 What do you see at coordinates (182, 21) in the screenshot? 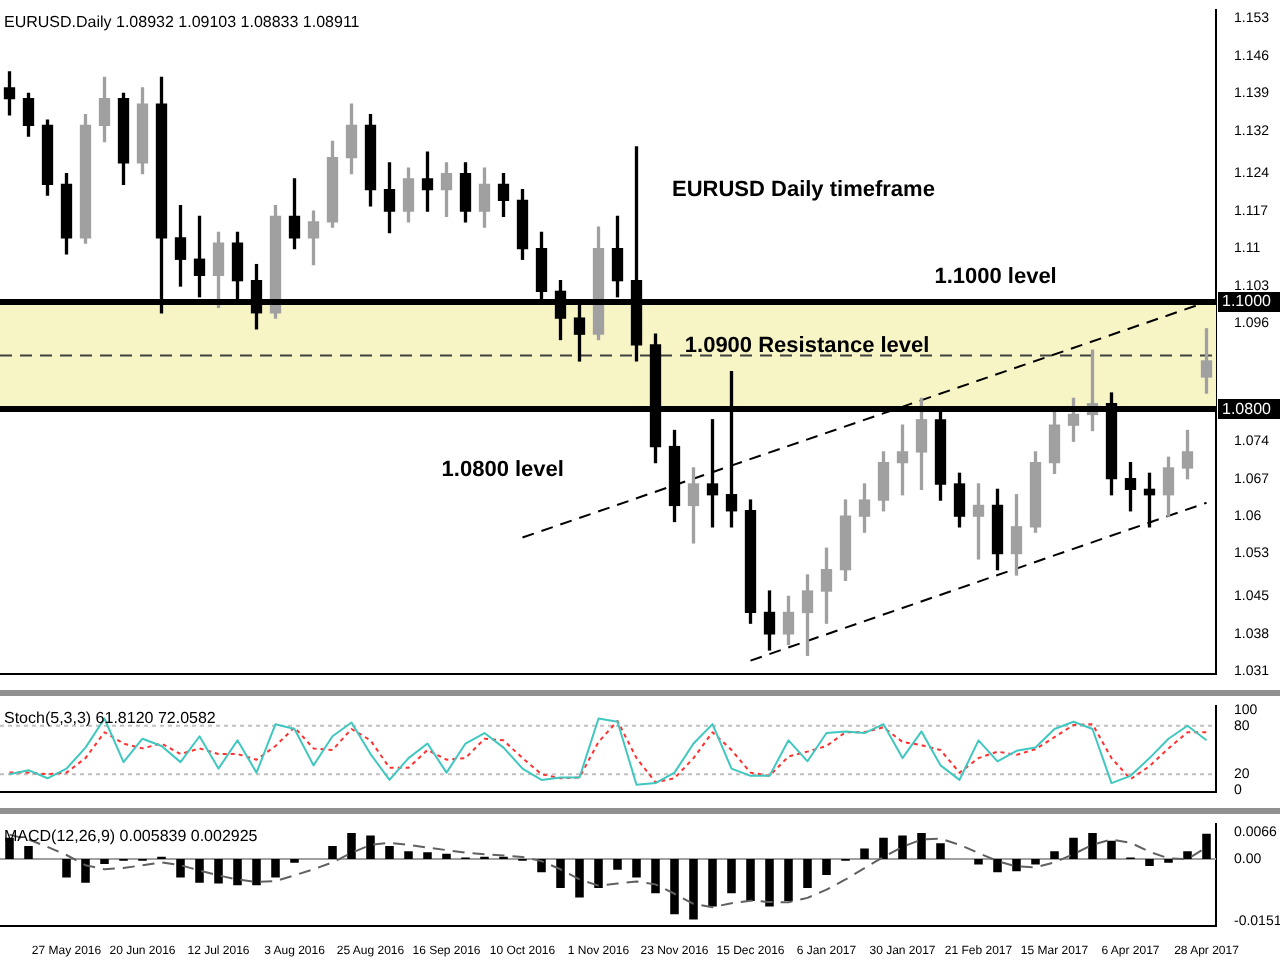
I see `chart-title: EURUSD.Daily 1.08932 1.09103 1.08833 1.08911` at bounding box center [182, 21].